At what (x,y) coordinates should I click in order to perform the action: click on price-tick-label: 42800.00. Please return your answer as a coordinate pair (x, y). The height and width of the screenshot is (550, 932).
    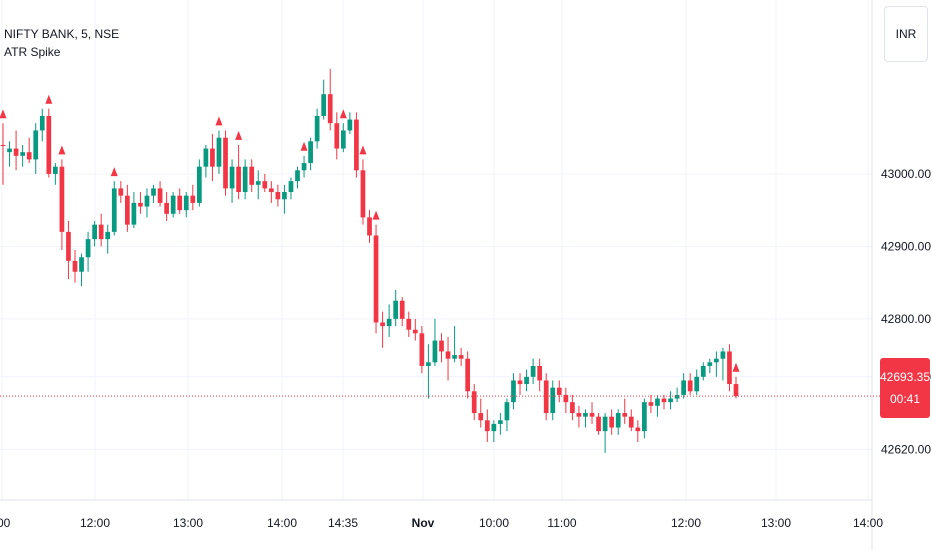
    Looking at the image, I should click on (906, 319).